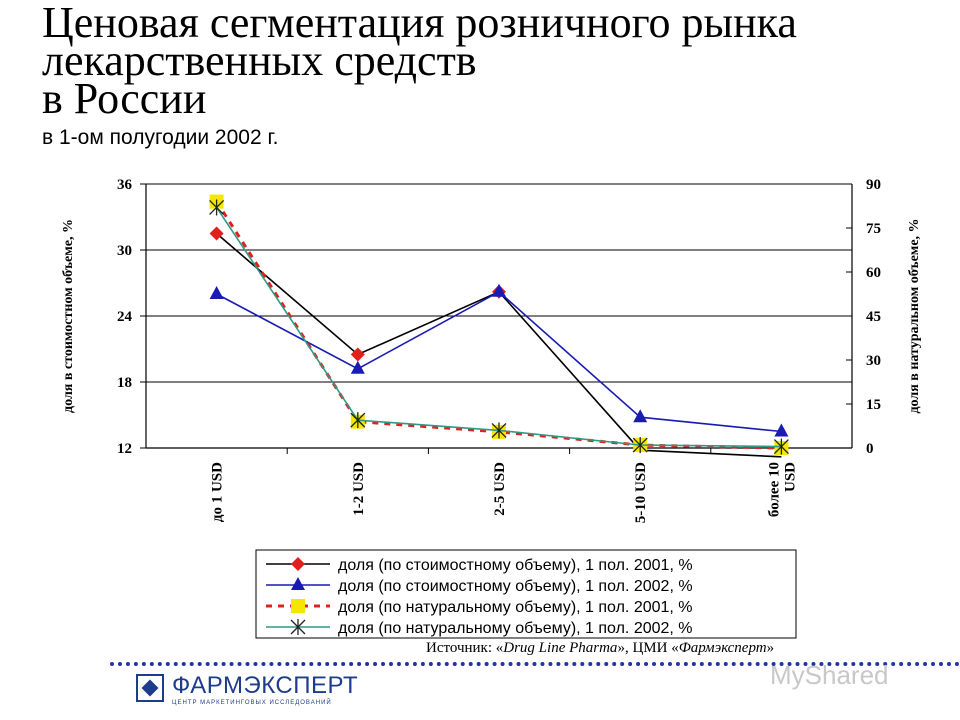 The height and width of the screenshot is (720, 960). Describe the element at coordinates (150, 688) in the screenshot. I see `logo-mark-icon` at that location.